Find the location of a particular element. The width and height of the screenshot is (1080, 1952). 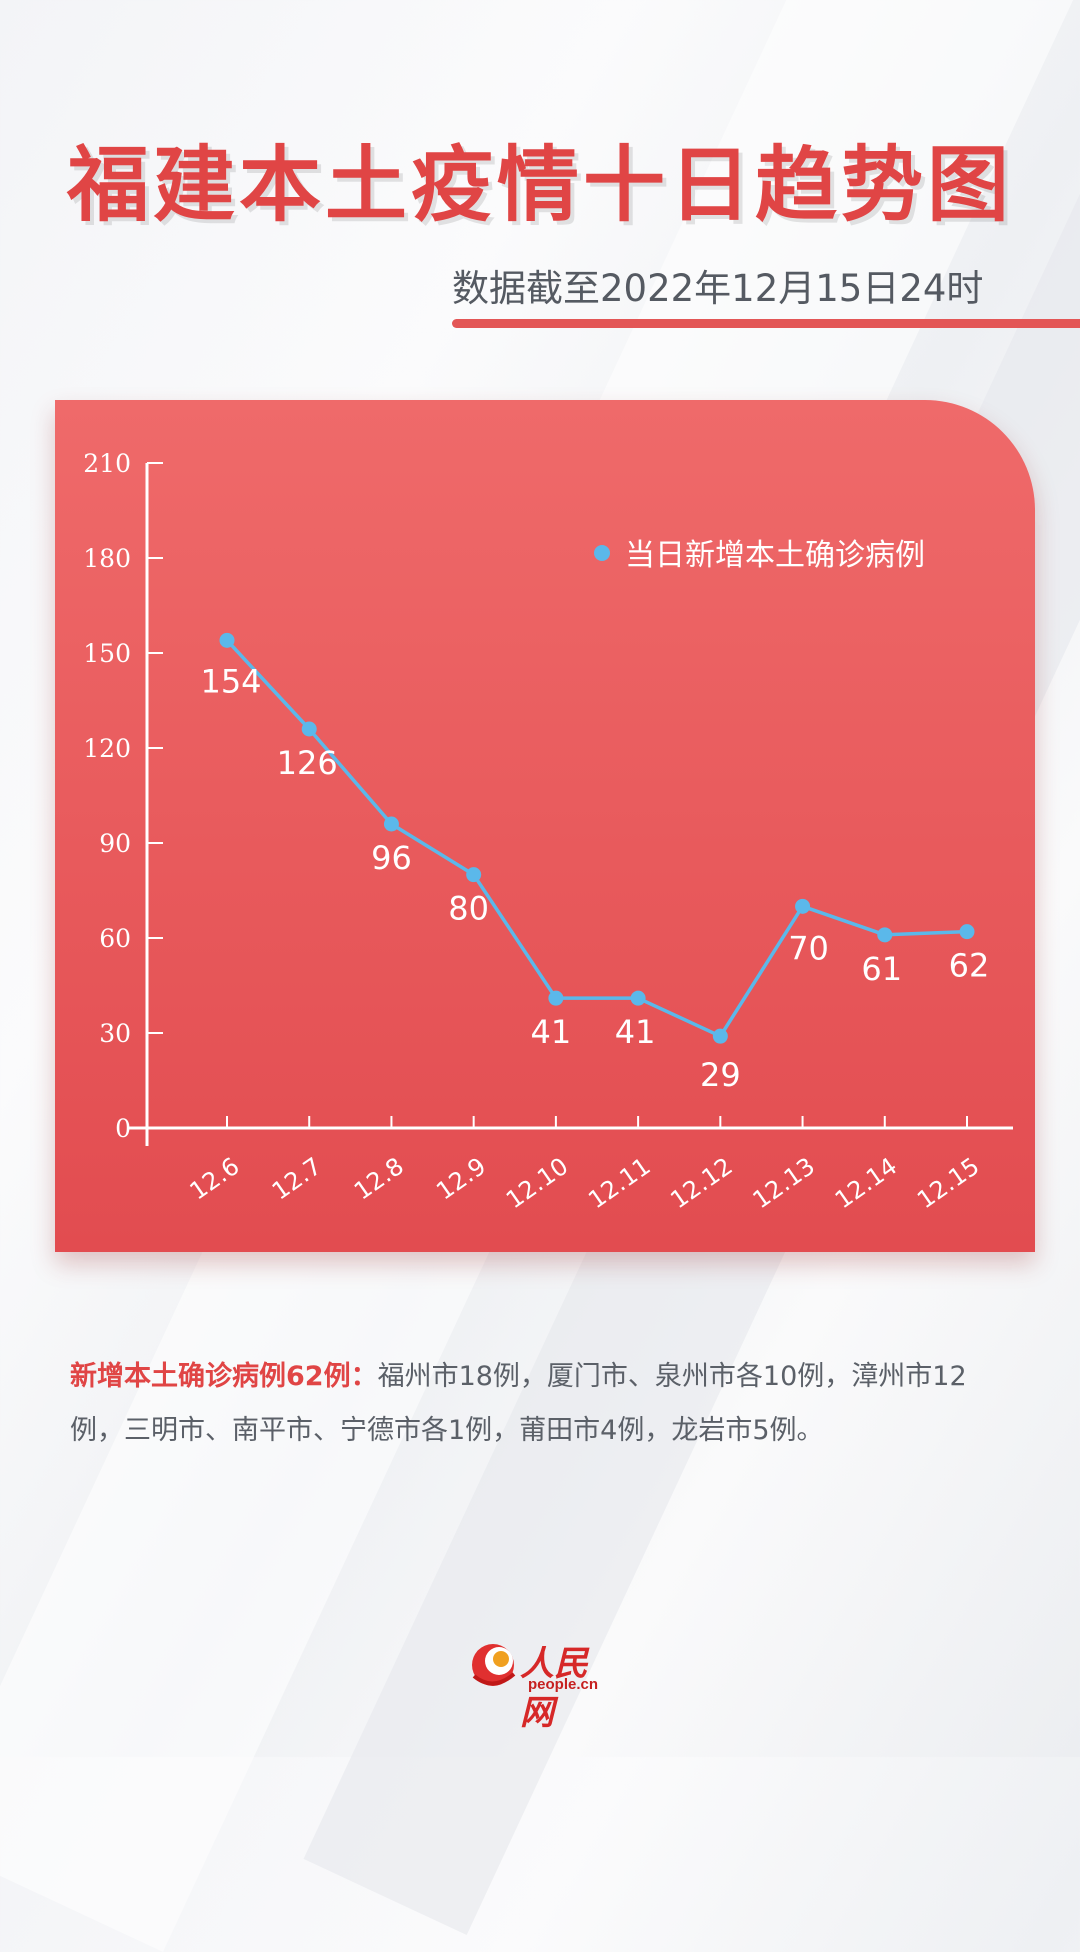

data-label: 61 is located at coordinates (881, 969).